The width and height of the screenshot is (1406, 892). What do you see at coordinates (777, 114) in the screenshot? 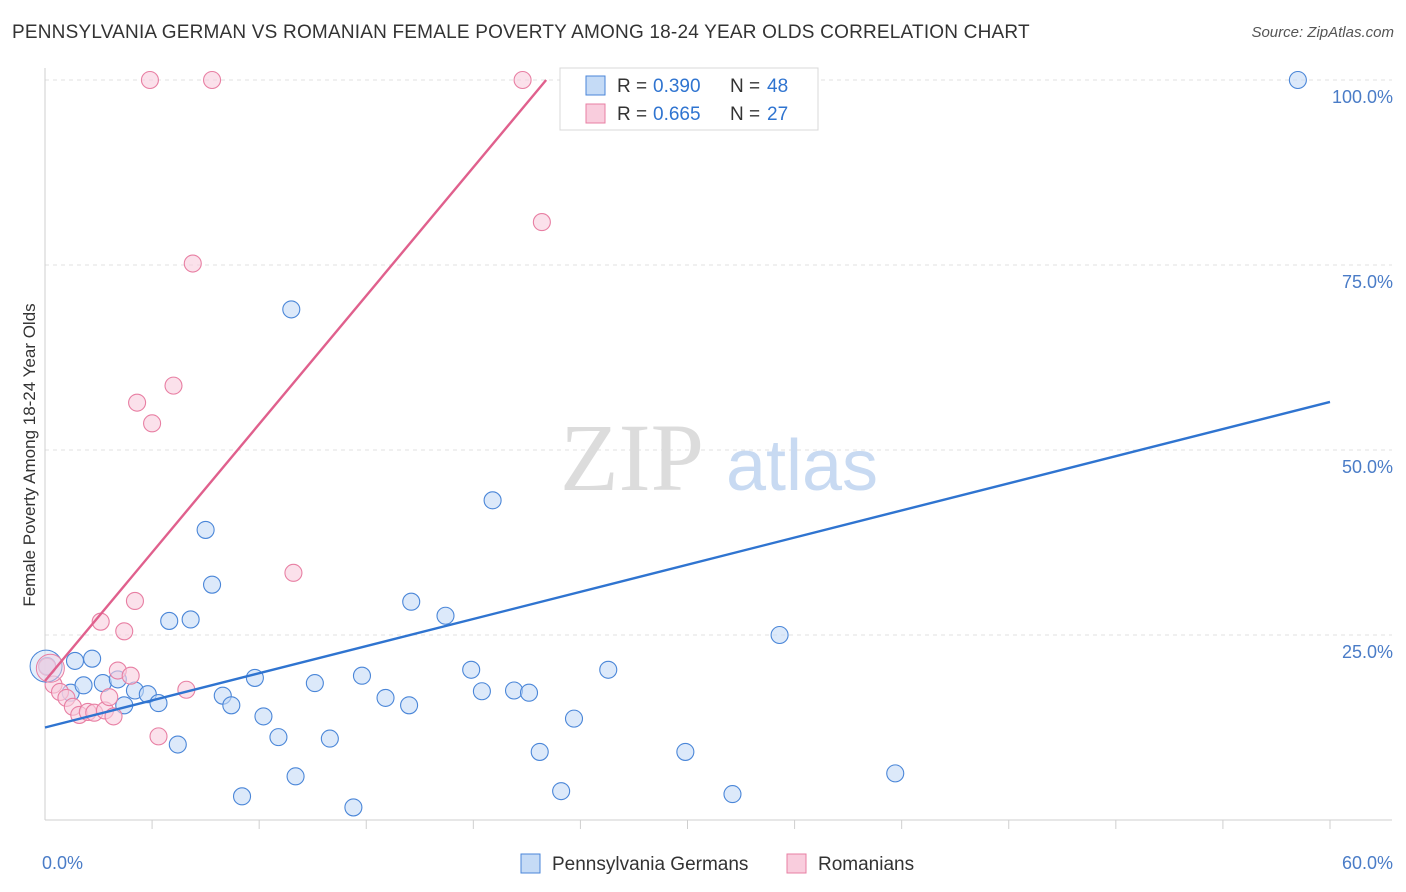
I see `legend-n-value-2: 27` at bounding box center [777, 114].